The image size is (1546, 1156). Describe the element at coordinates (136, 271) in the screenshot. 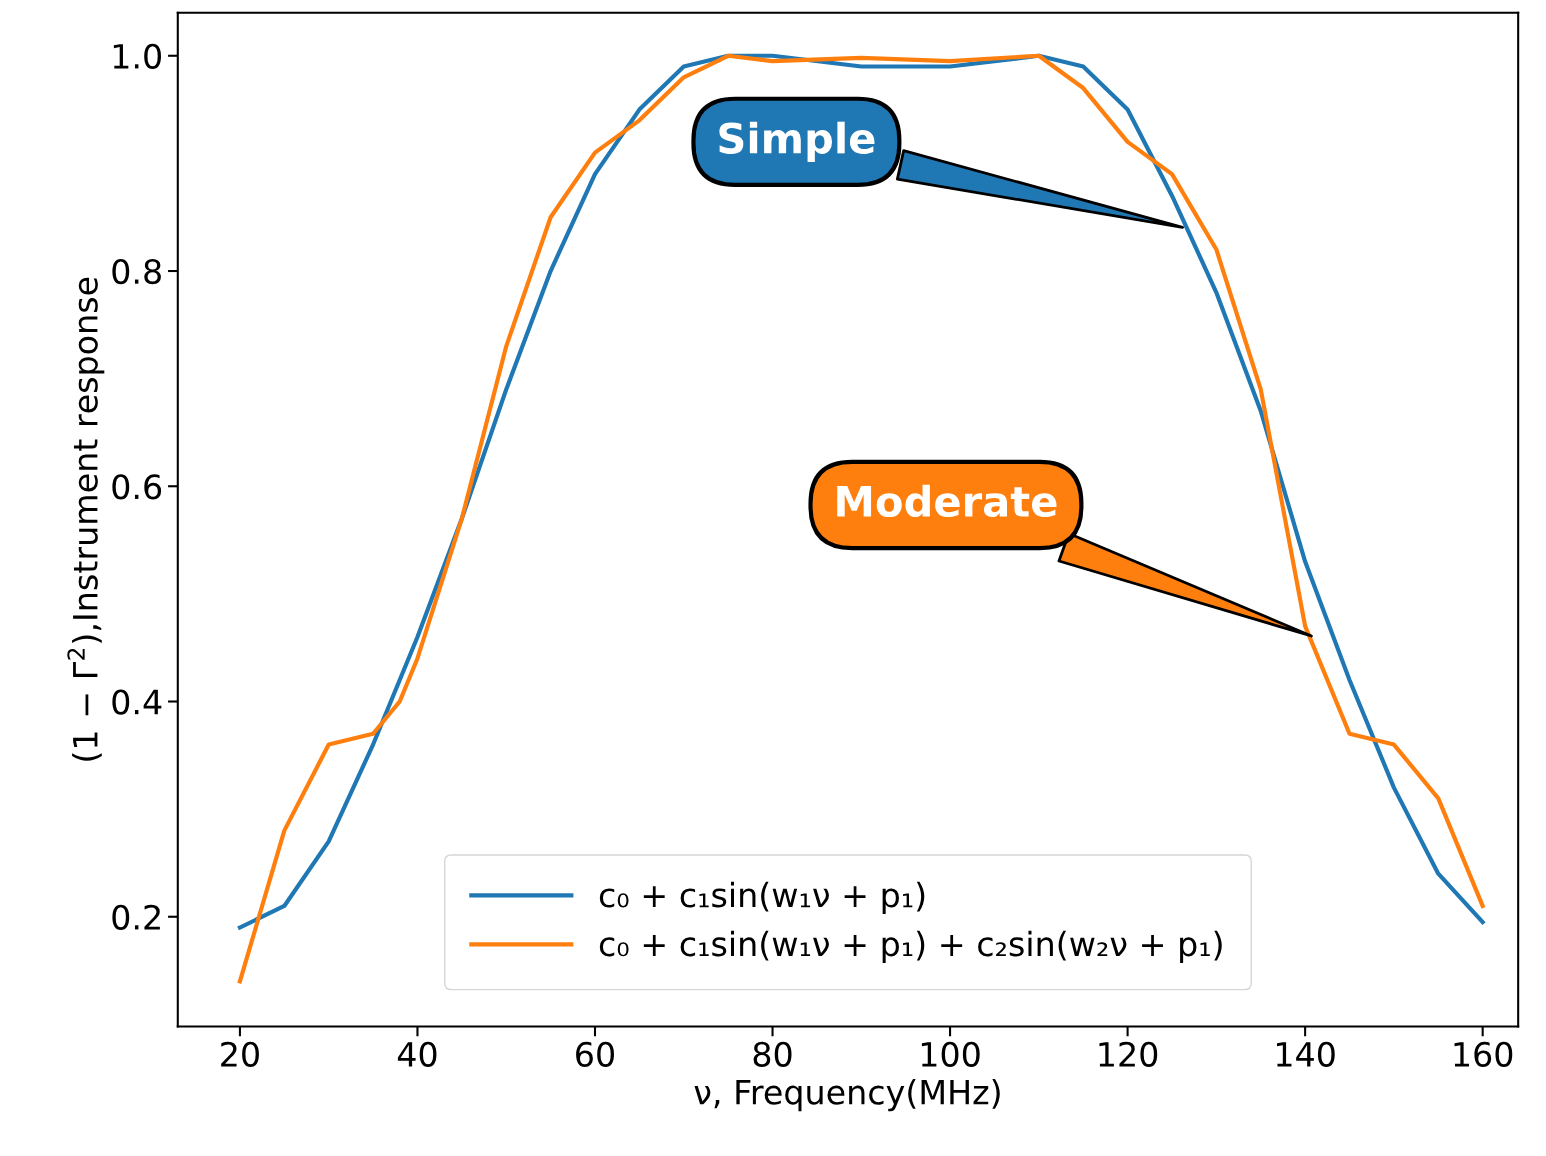

I see `y-tick-label: 0.8` at that location.